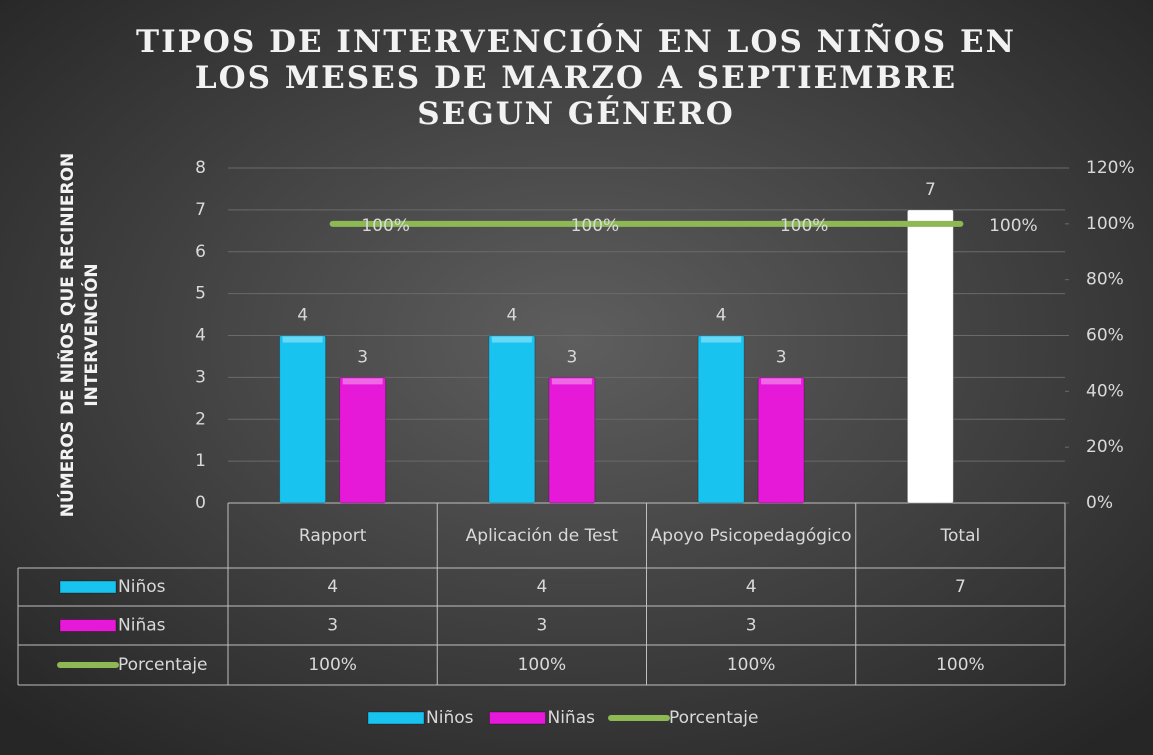 Image resolution: width=1153 pixels, height=755 pixels. What do you see at coordinates (714, 718) in the screenshot?
I see `legend-label: Porcentaje` at bounding box center [714, 718].